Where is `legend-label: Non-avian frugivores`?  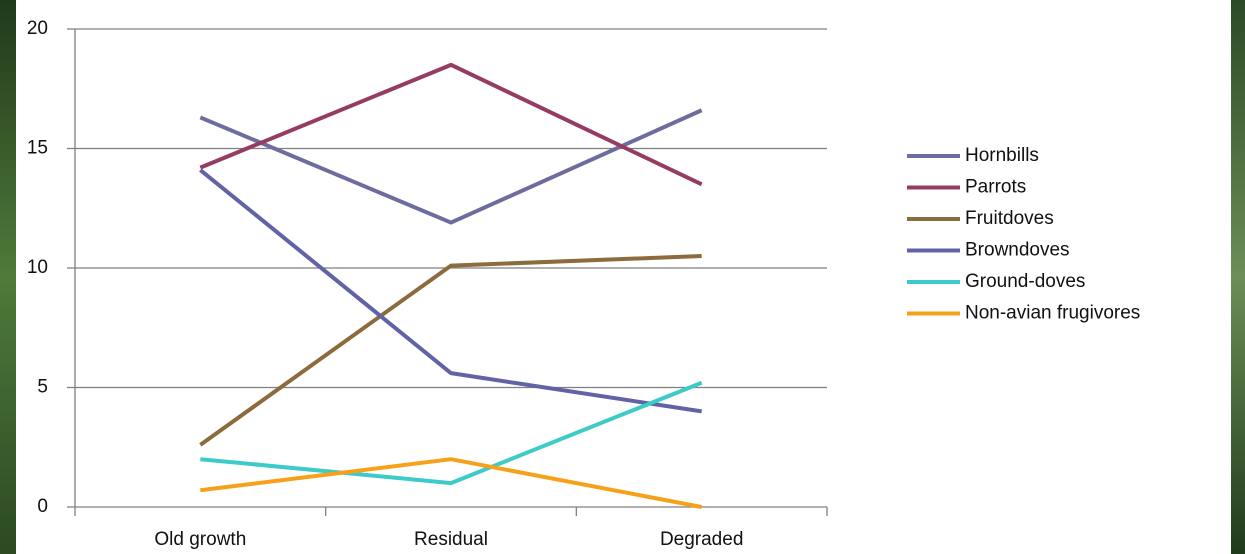
legend-label: Non-avian frugivores is located at coordinates (1052, 313).